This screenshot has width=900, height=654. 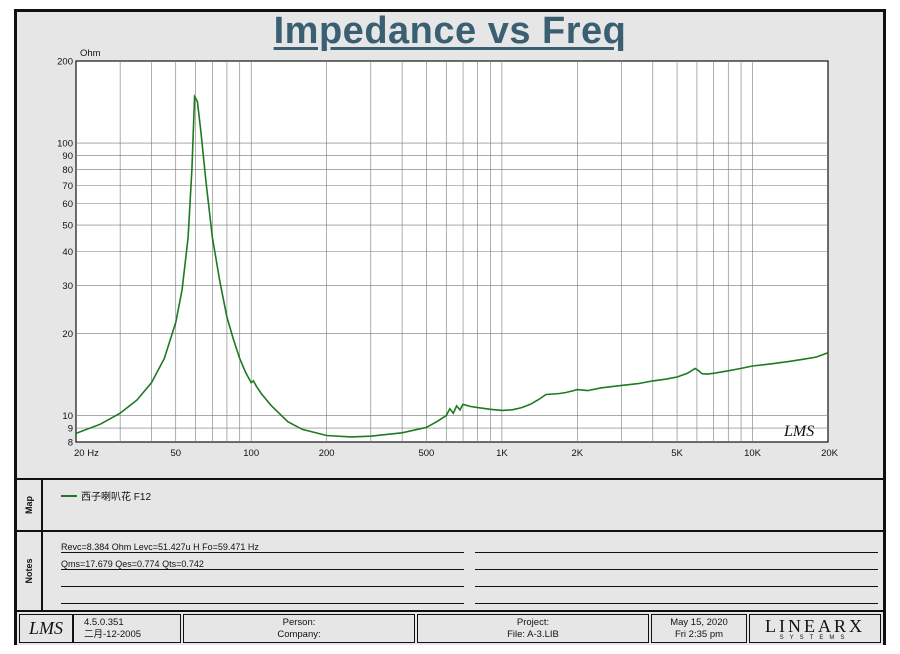 I want to click on y-tick-label: 70, so click(x=67, y=186).